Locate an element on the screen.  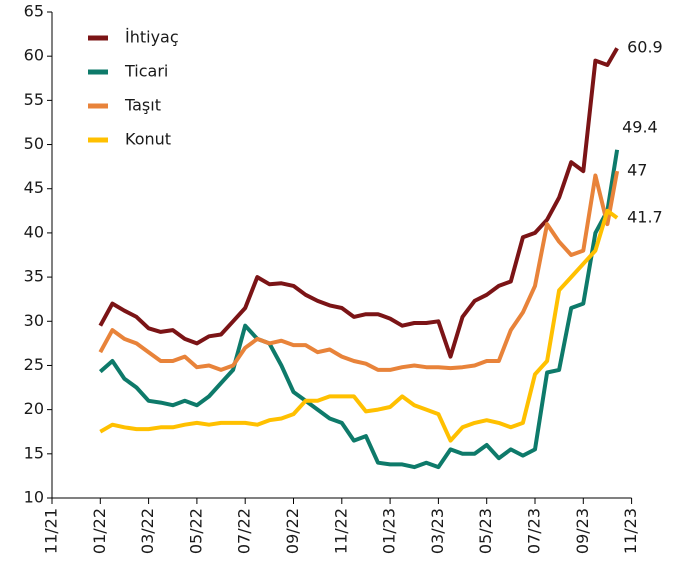
x-tick-label: 03/23 is located at coordinates (437, 531).